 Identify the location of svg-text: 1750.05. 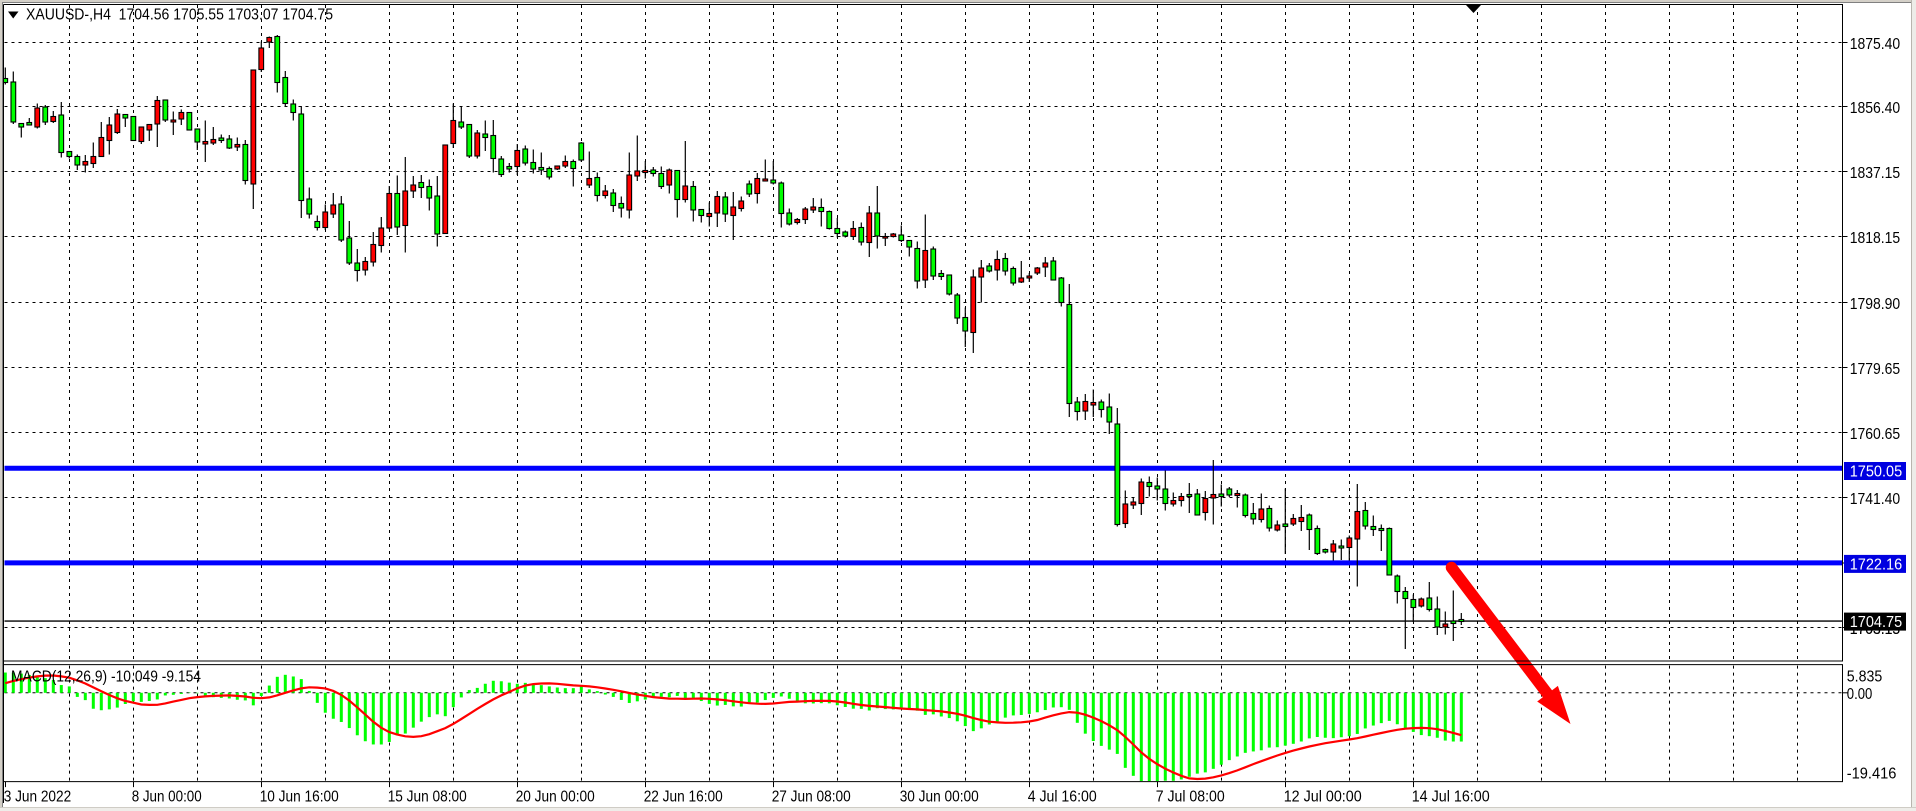
(1876, 472).